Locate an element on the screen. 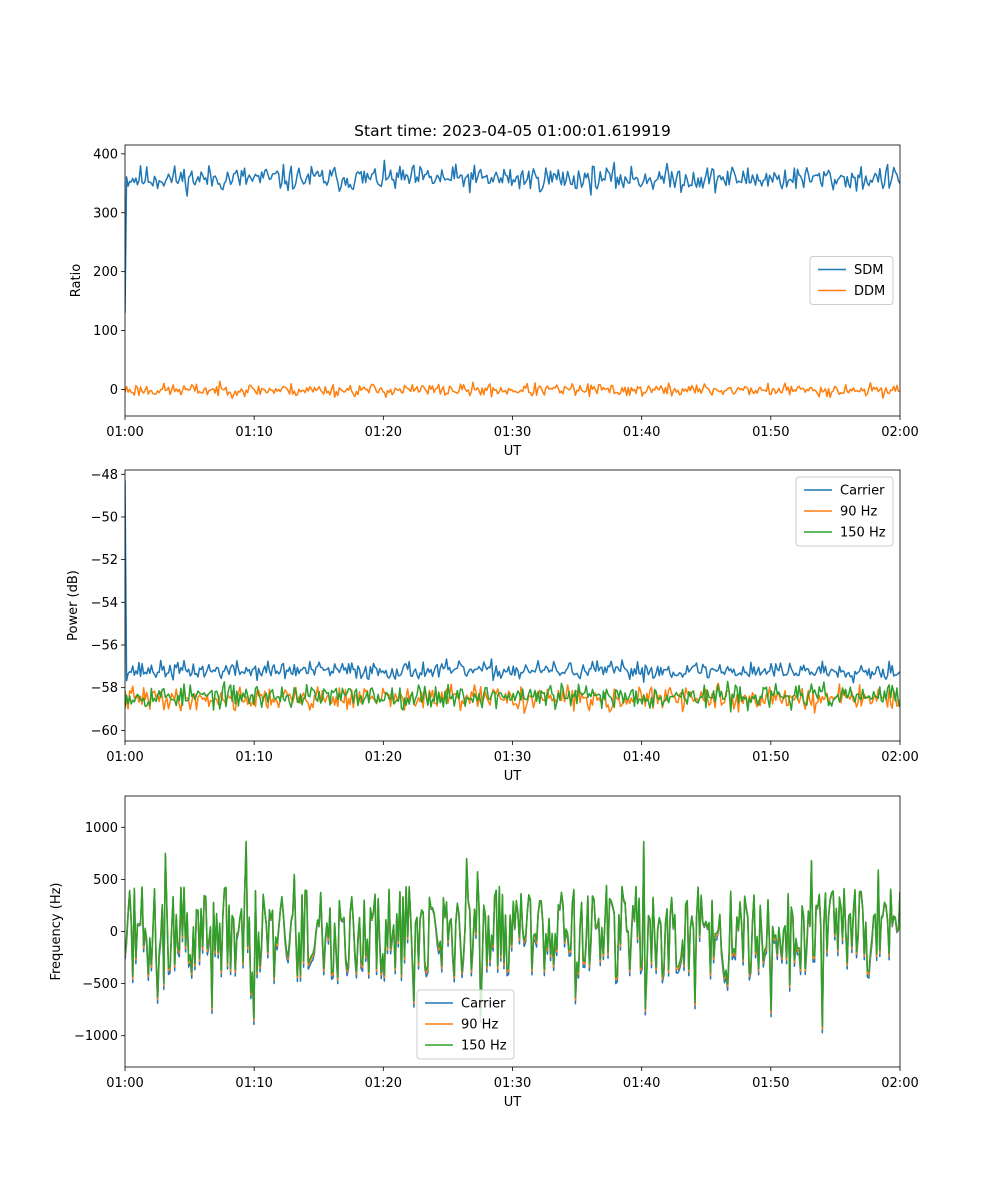  y-tick-label: 200 is located at coordinates (105, 272).